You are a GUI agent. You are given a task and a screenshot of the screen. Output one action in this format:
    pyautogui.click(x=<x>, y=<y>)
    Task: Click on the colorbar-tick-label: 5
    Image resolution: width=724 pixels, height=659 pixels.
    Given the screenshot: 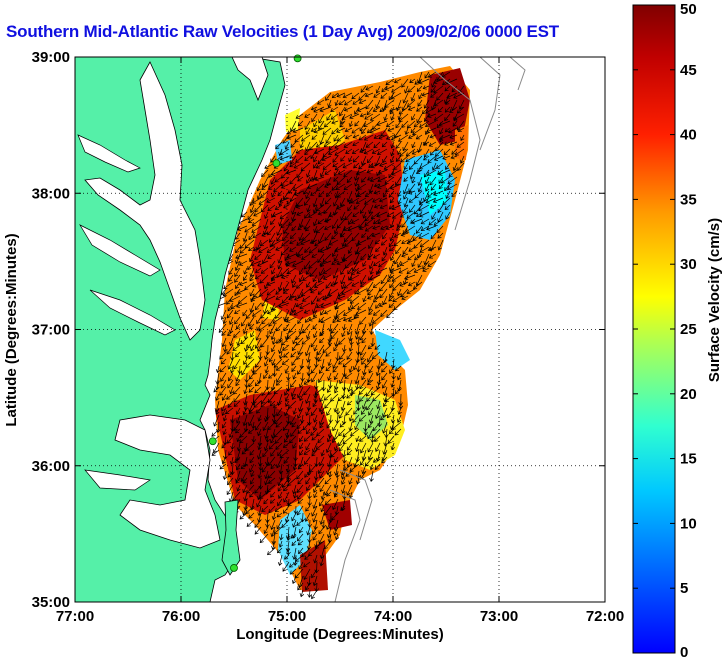 What is the action you would take?
    pyautogui.click(x=684, y=588)
    